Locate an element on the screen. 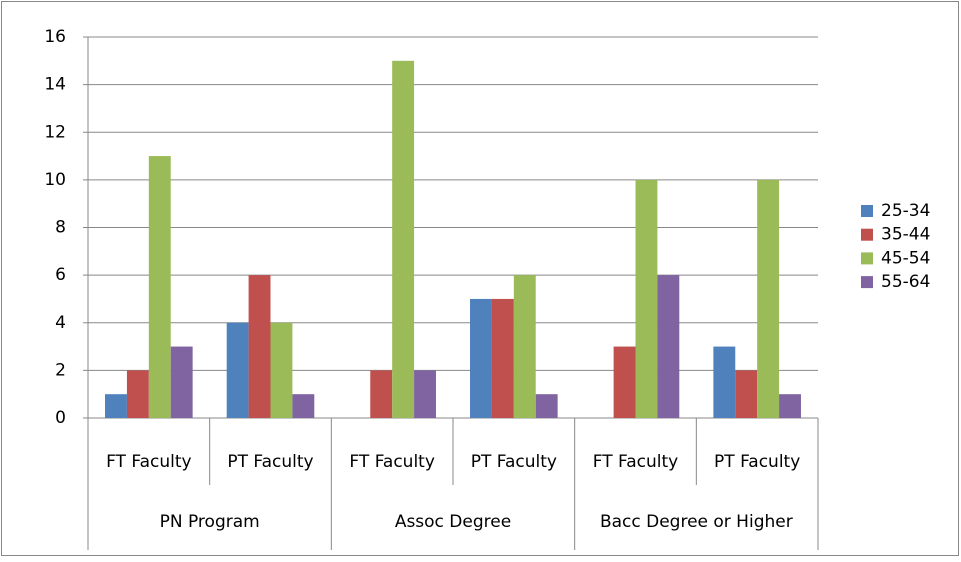 The height and width of the screenshot is (562, 961). legend-label: 45-54 is located at coordinates (905, 258).